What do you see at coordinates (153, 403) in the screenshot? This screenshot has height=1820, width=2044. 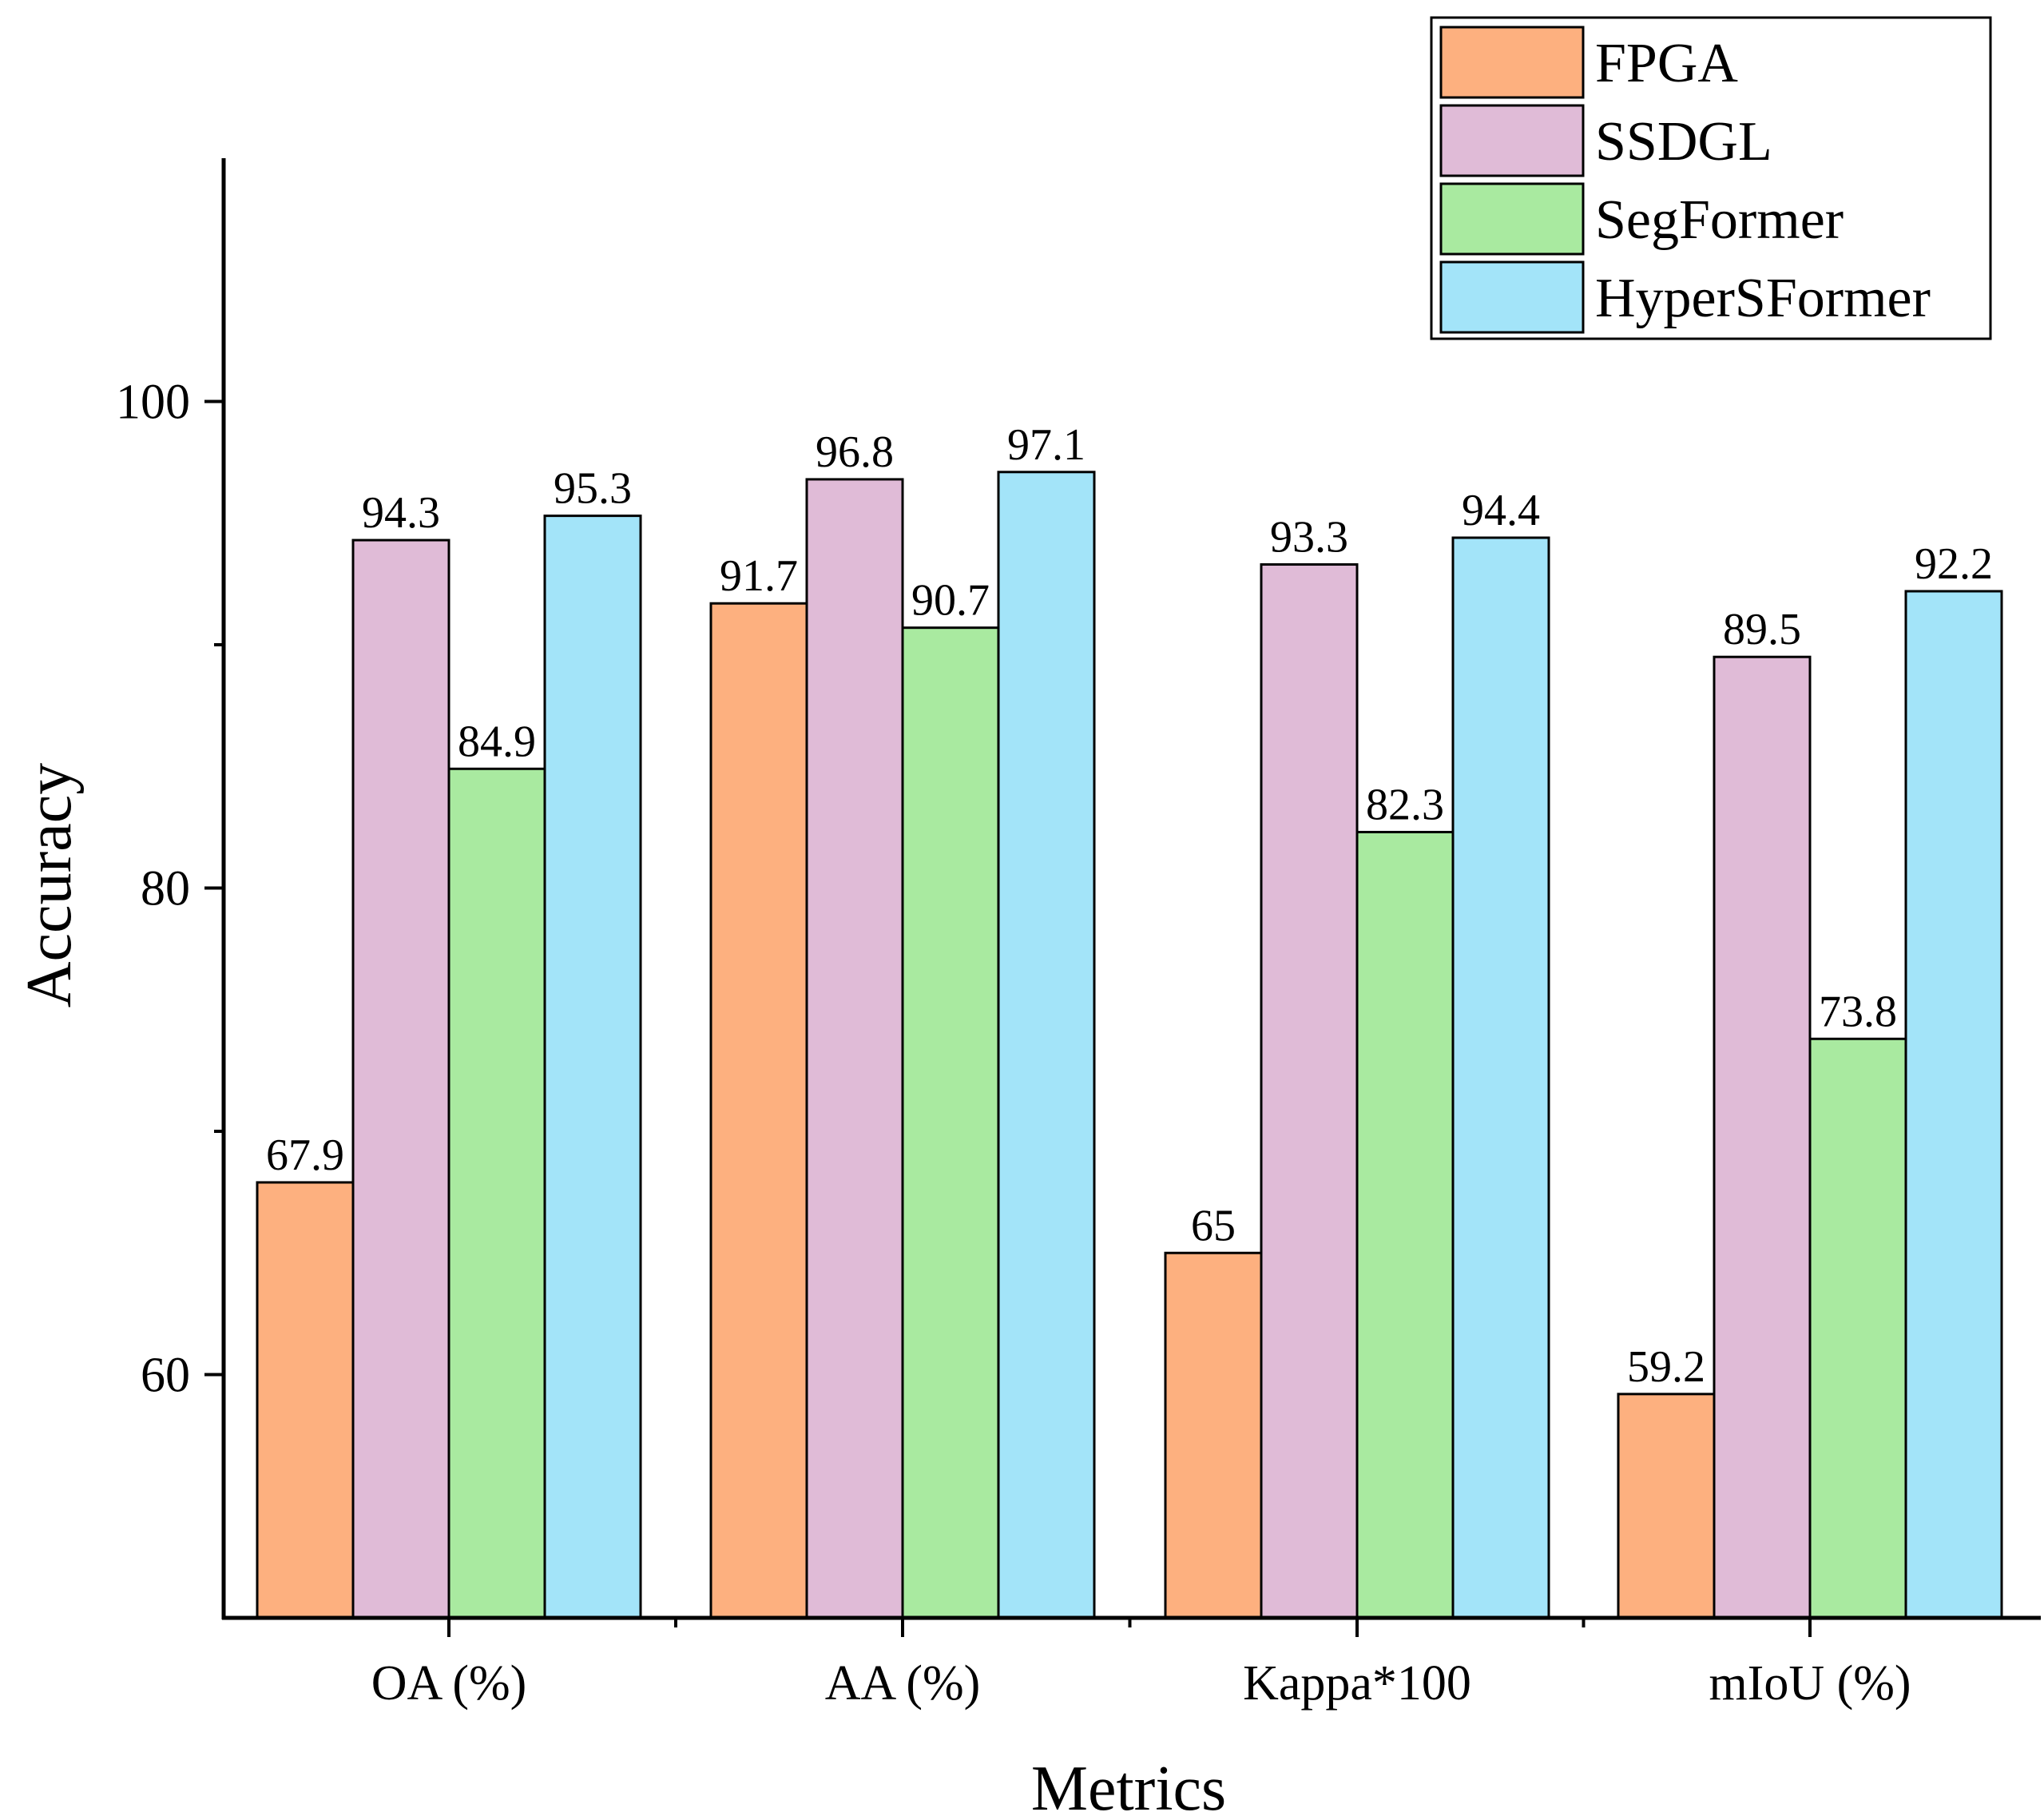 I see `y-tick-label-100: 100` at bounding box center [153, 403].